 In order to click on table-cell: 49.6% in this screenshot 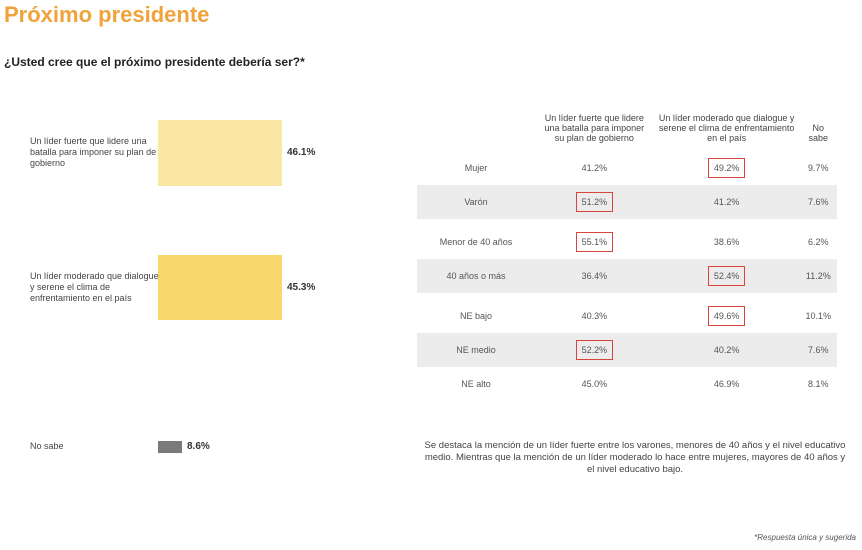, I will do `click(726, 313)`.